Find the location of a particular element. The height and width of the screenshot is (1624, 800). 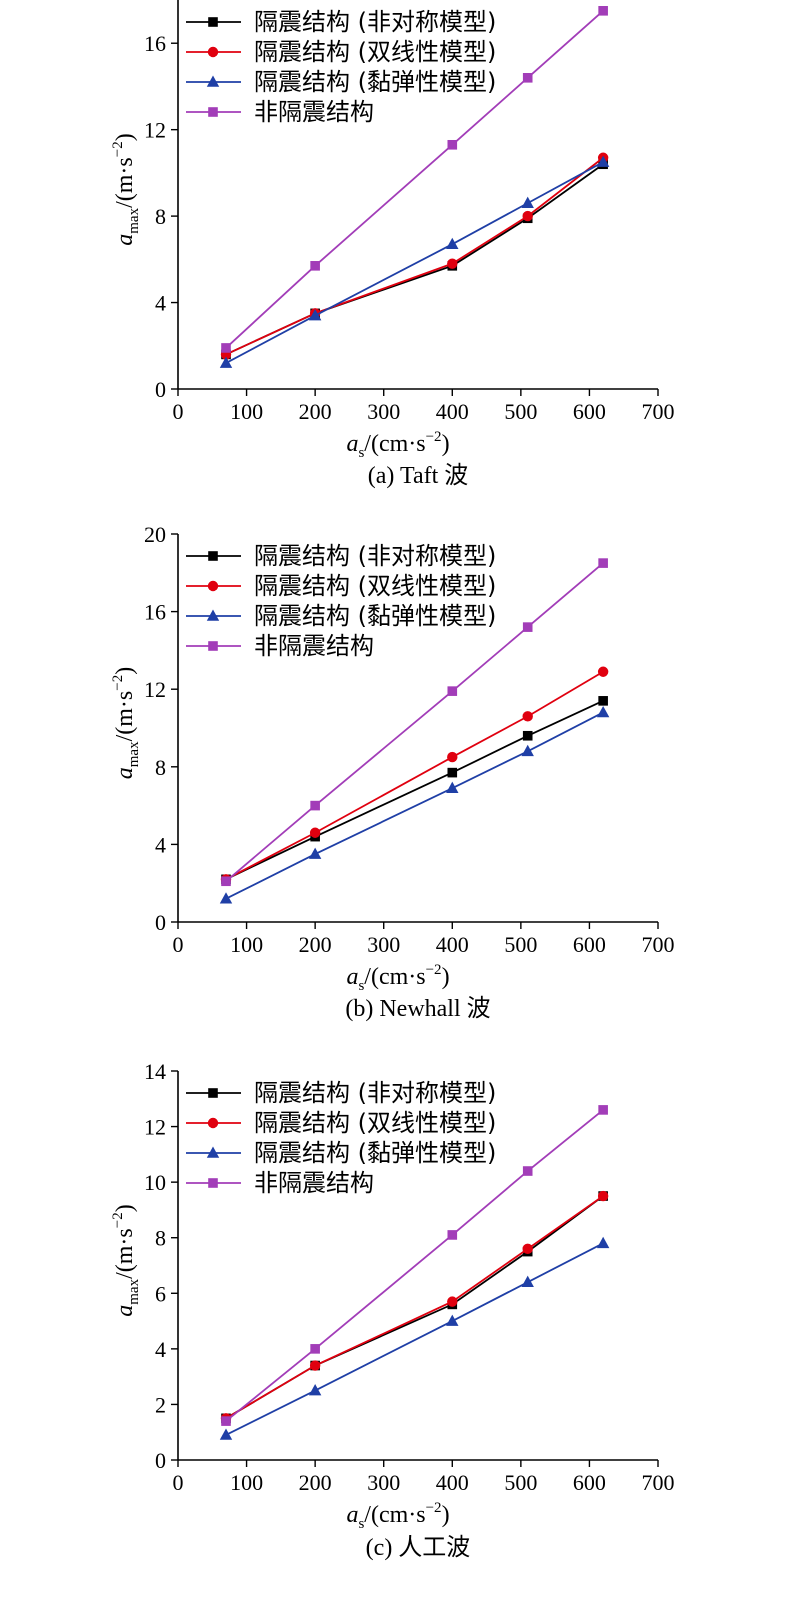

y-tick-label: 16 is located at coordinates (155, 43).